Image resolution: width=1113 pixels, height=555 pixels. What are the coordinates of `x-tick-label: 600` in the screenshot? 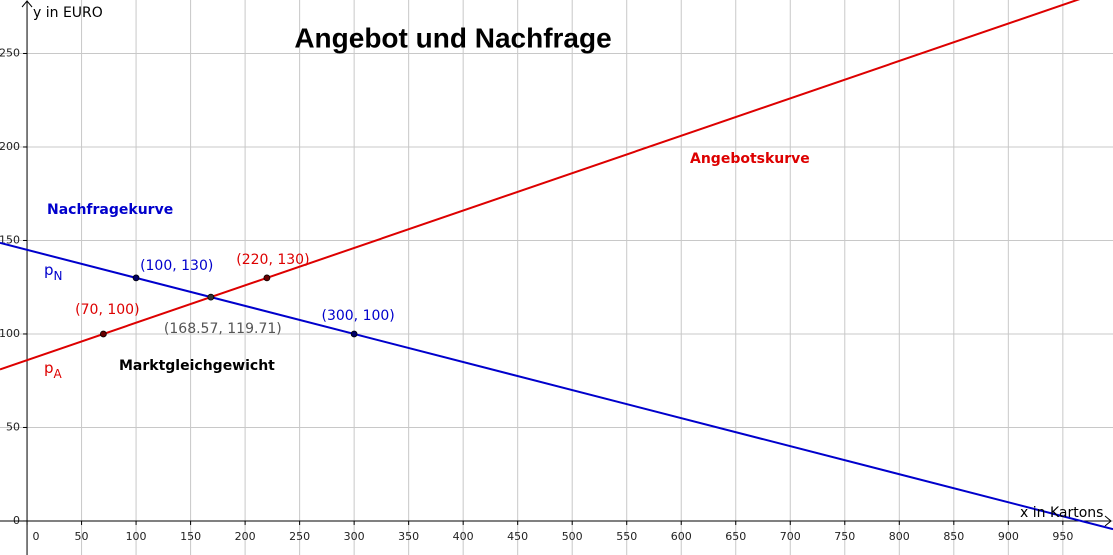 It's located at (681, 536).